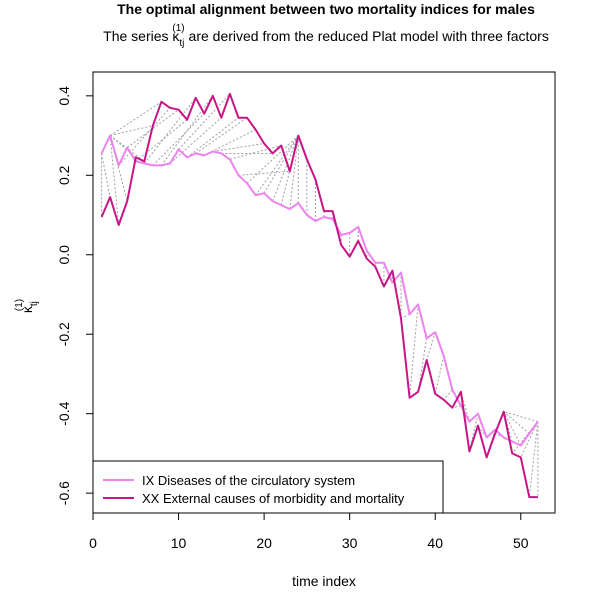  Describe the element at coordinates (64, 334) in the screenshot. I see `y-tick-label-2: -0.2` at that location.